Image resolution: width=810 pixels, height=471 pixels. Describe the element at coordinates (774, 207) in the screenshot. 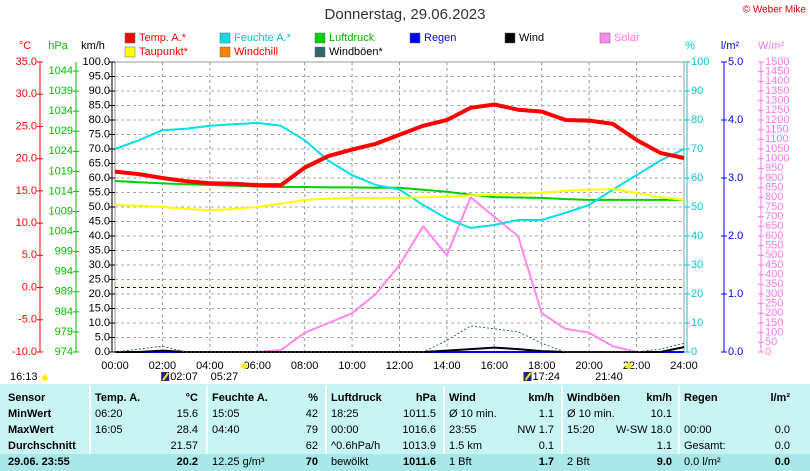

I see `y-tick-label: 750` at that location.